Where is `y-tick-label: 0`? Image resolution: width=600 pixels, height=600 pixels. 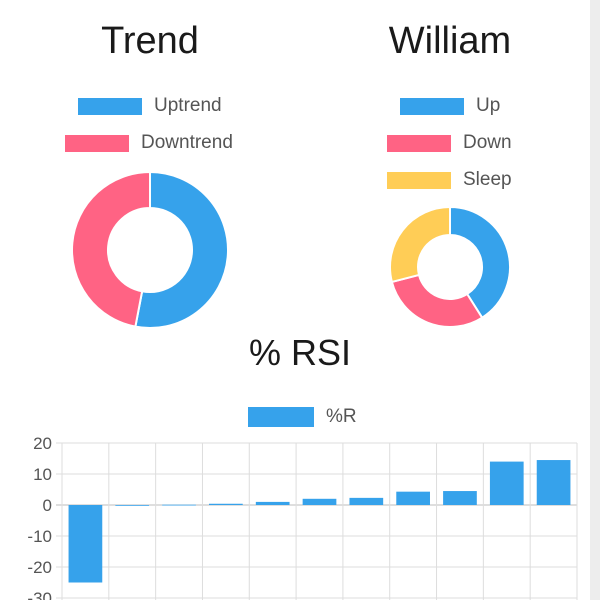
y-tick-label: 0 is located at coordinates (47, 505).